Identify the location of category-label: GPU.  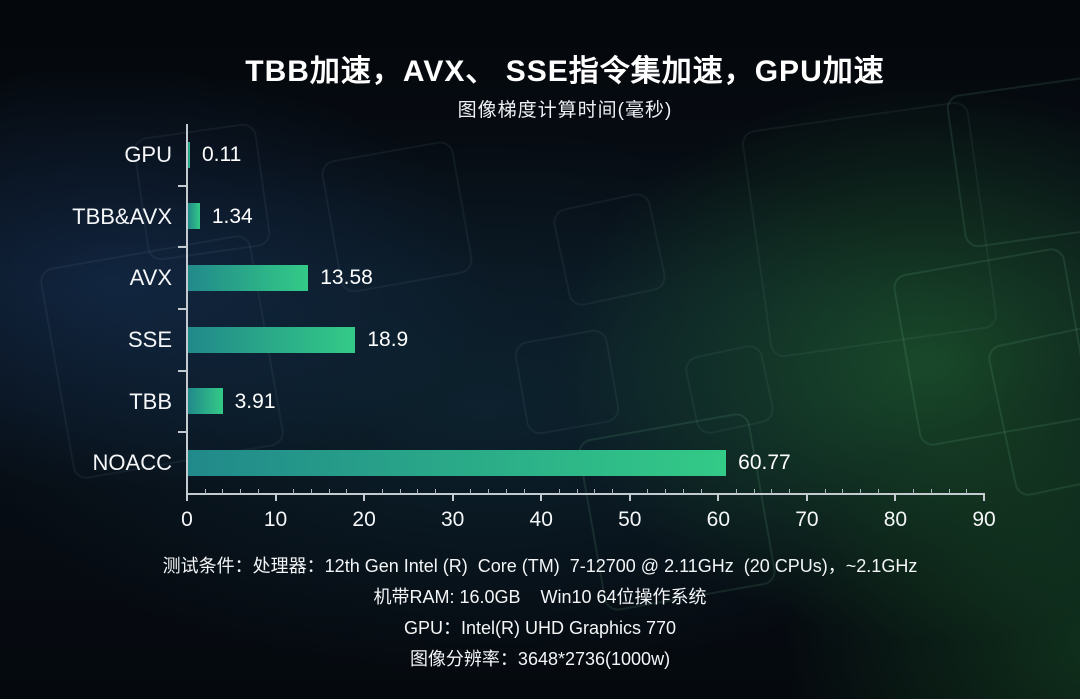
(148, 154).